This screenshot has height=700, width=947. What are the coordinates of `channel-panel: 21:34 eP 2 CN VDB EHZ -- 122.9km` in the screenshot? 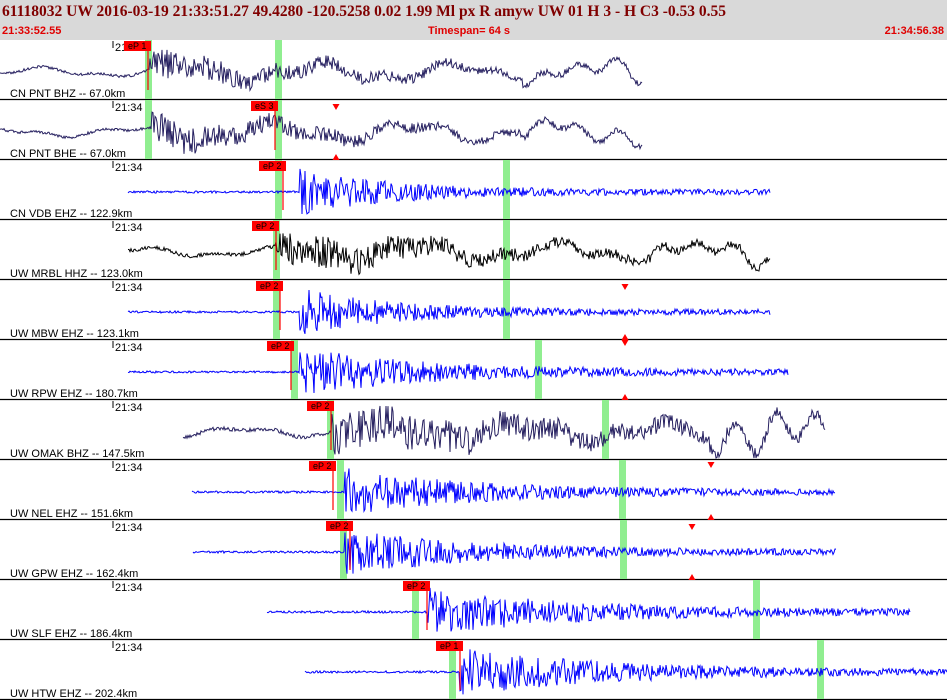 It's located at (473, 190).